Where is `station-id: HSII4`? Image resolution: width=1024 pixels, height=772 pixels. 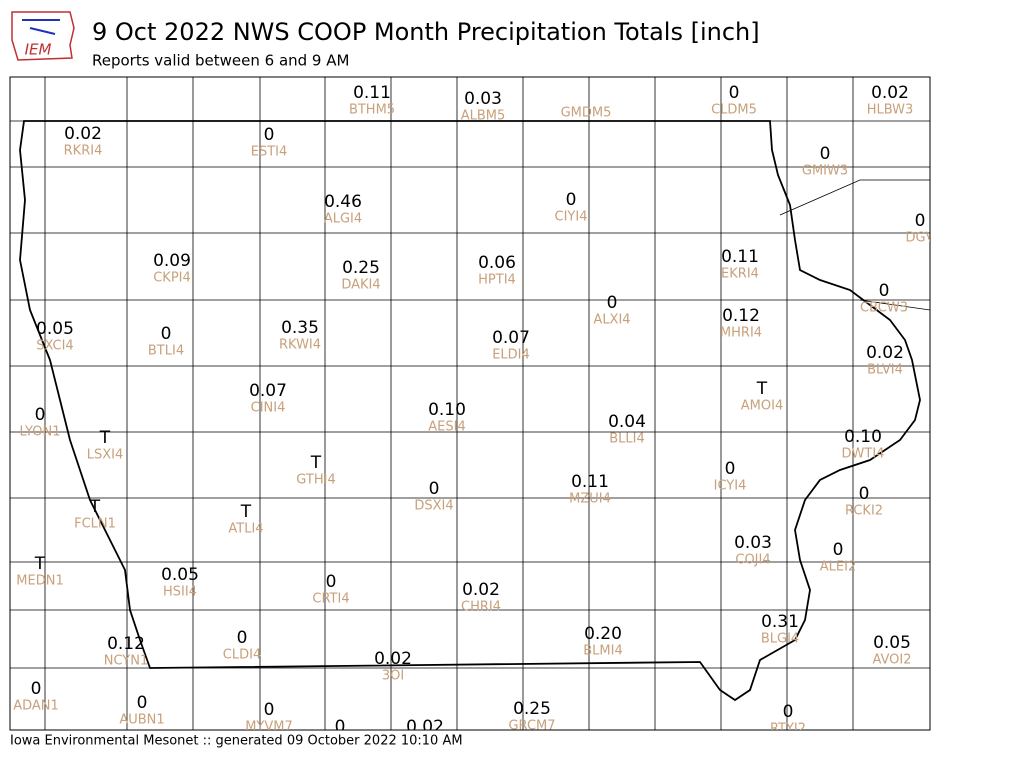
station-id: HSII4 is located at coordinates (180, 592).